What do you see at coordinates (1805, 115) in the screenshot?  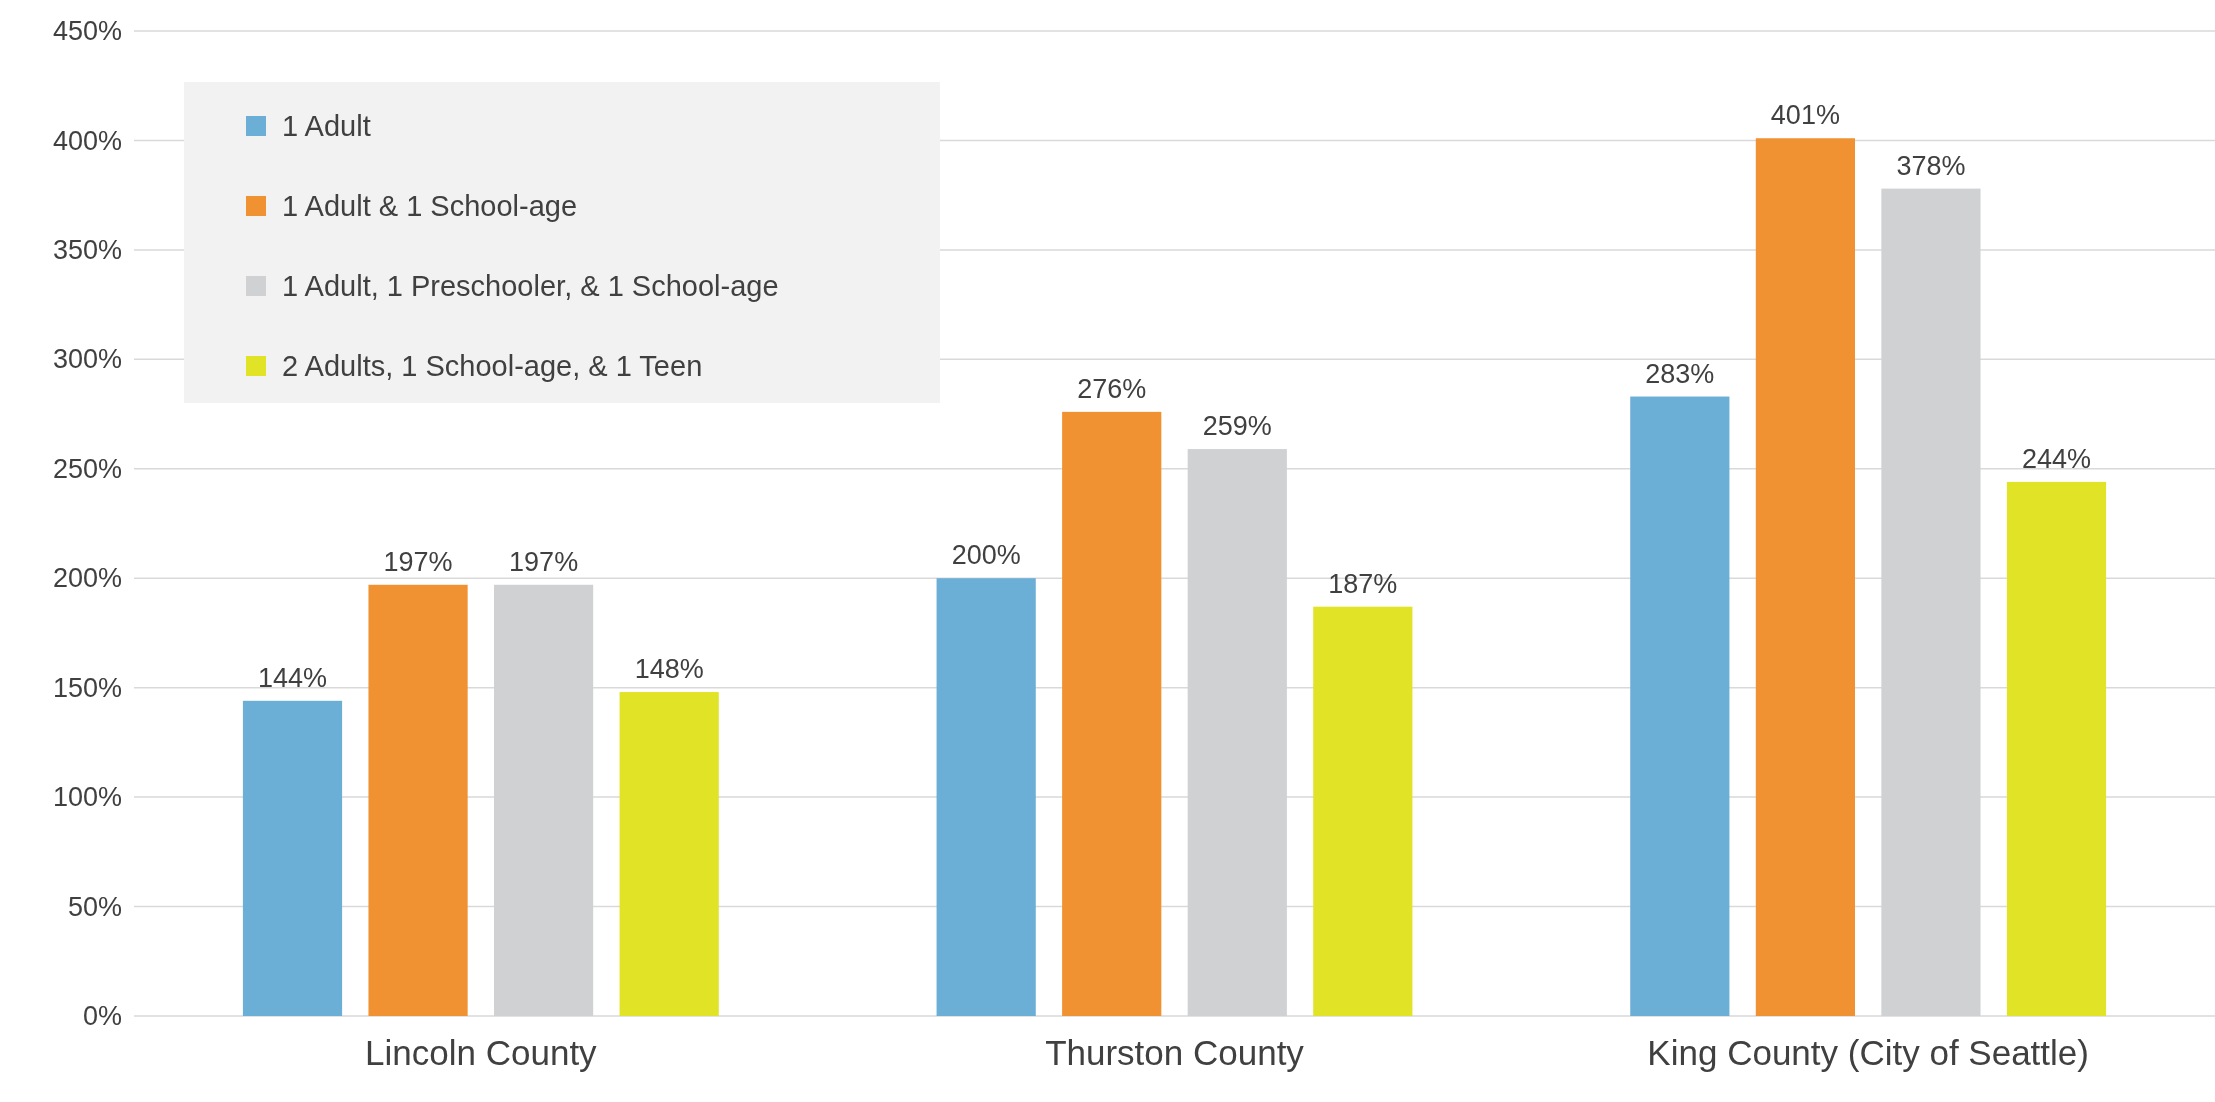 I see `data-label: 401%` at bounding box center [1805, 115].